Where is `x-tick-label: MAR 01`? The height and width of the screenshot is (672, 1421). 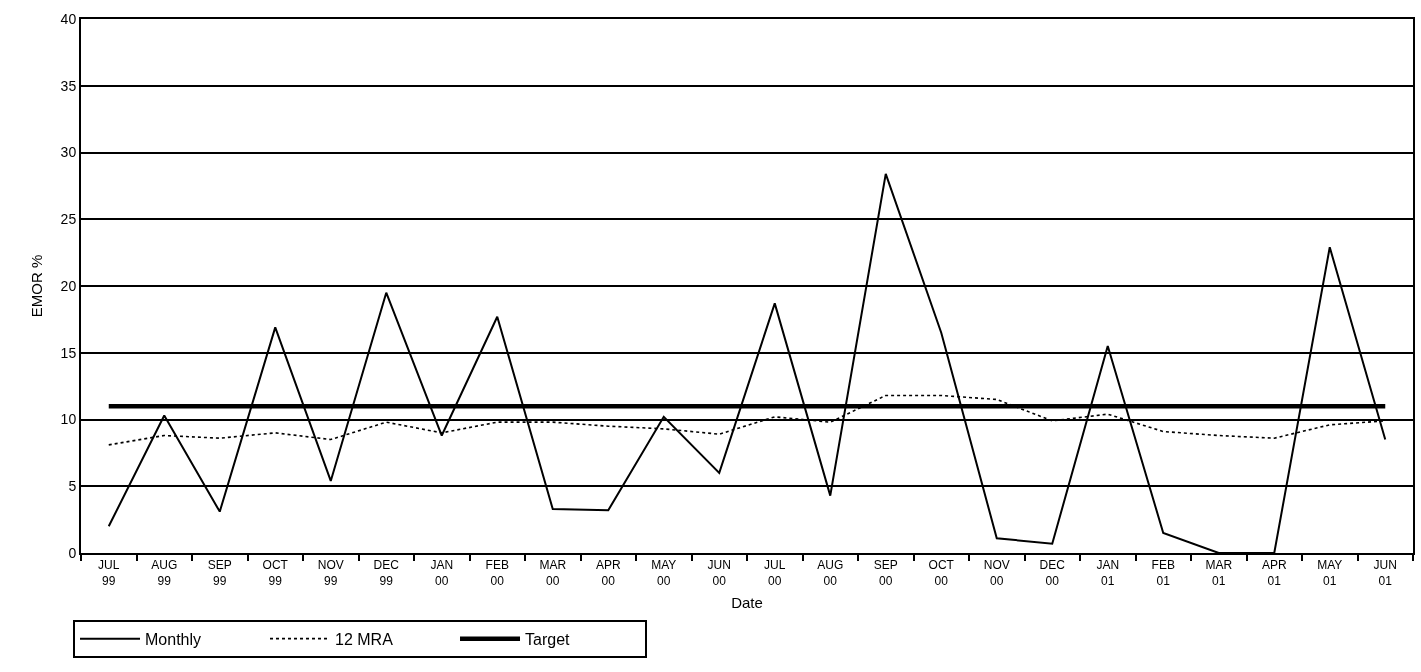 x-tick-label: MAR 01 is located at coordinates (1219, 573).